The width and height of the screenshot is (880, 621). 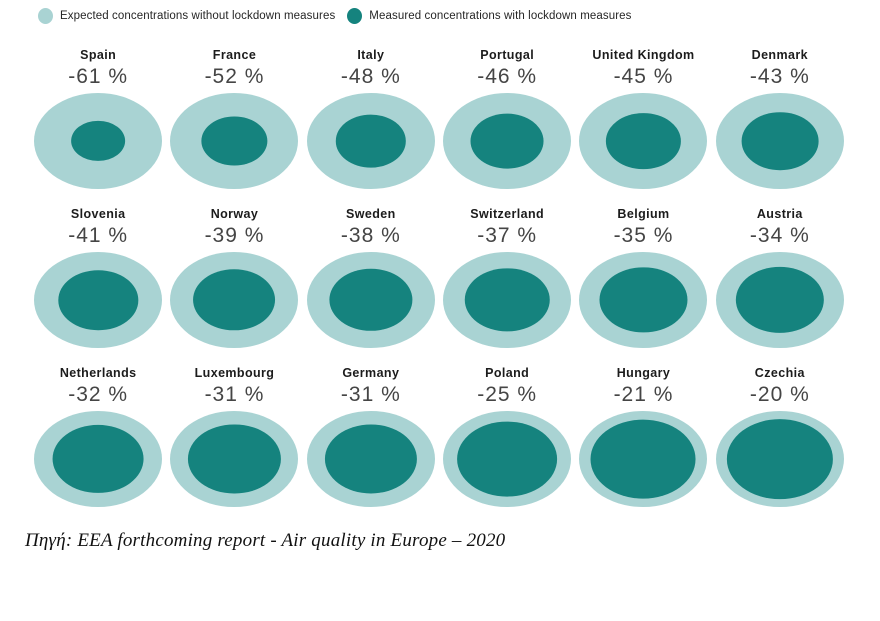 I want to click on country-change-pct: -52 %, so click(x=234, y=76).